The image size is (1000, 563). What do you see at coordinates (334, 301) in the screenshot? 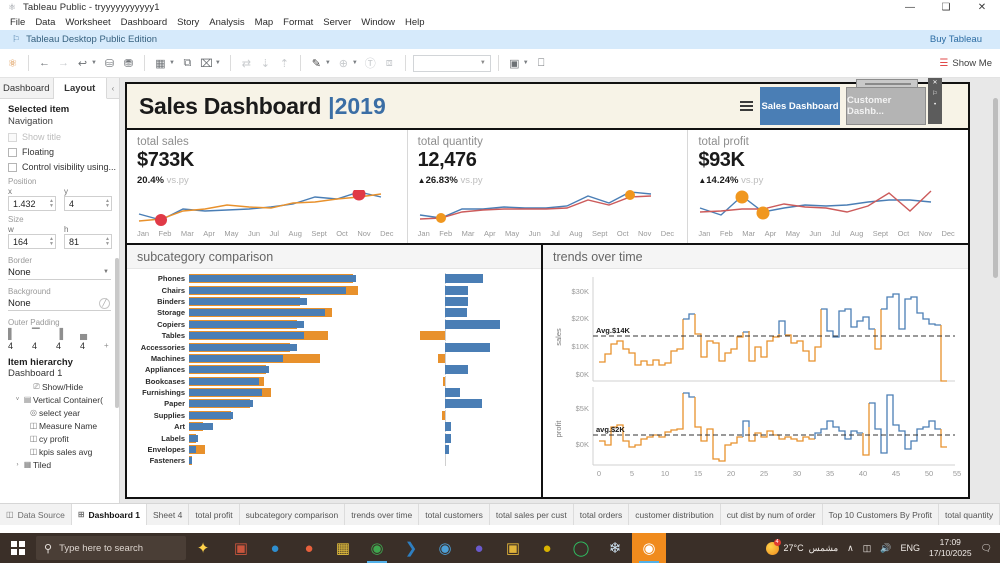
I see `bar-row: Binders` at bounding box center [334, 301].